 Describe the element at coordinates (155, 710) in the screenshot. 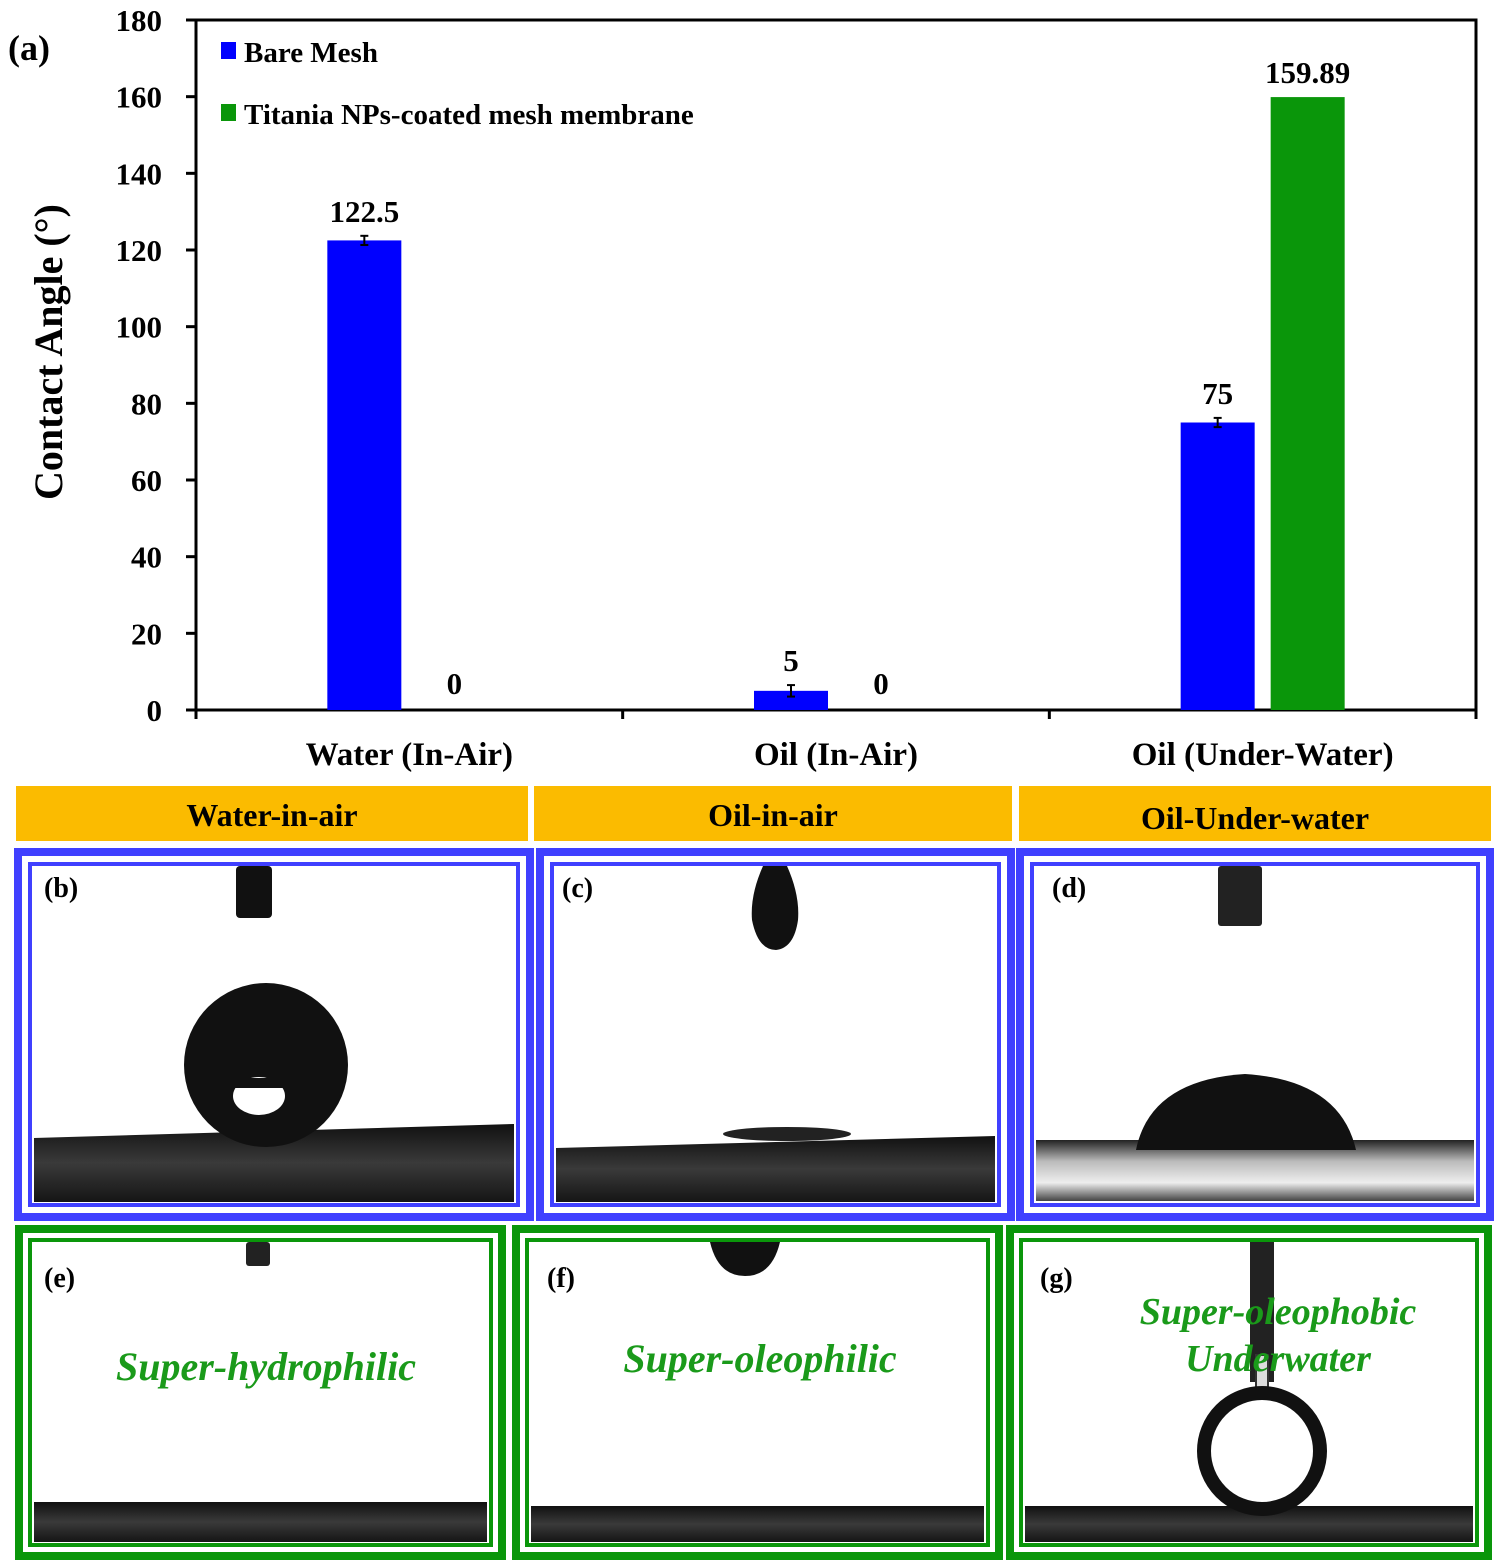

I see `y-tick-label: 0` at that location.